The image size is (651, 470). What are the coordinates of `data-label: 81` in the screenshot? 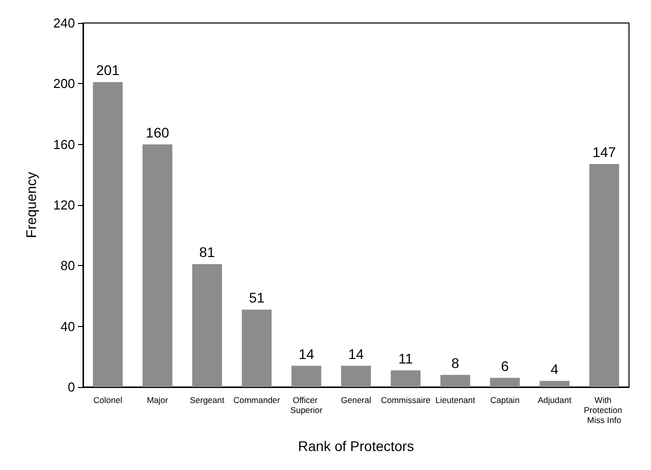 It's located at (207, 252).